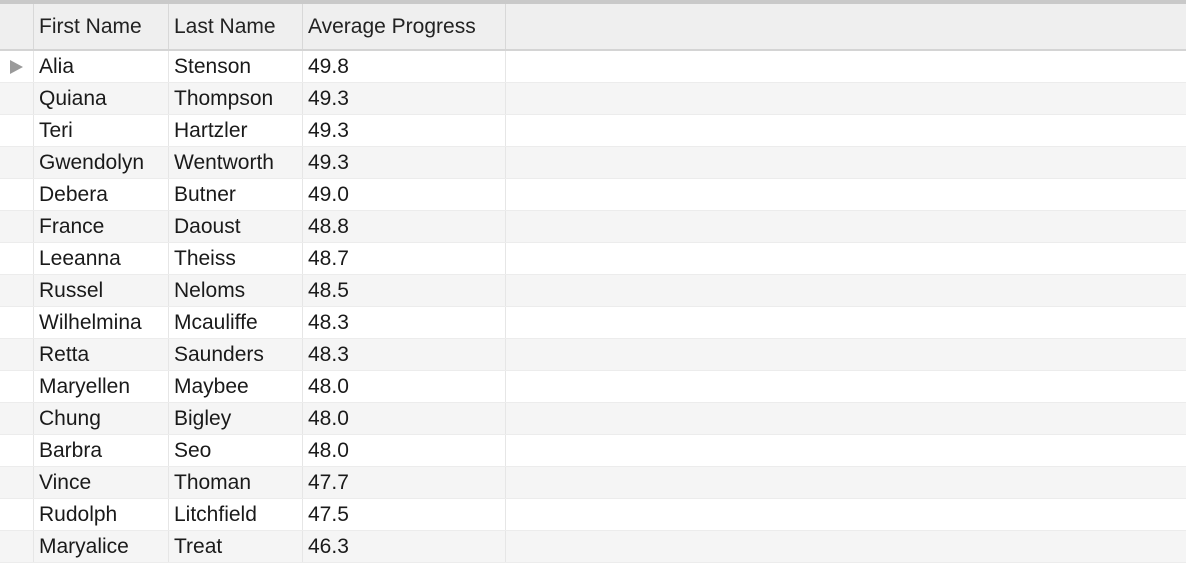  Describe the element at coordinates (593, 483) in the screenshot. I see `table-row: Vince Thoman 47.7` at that location.